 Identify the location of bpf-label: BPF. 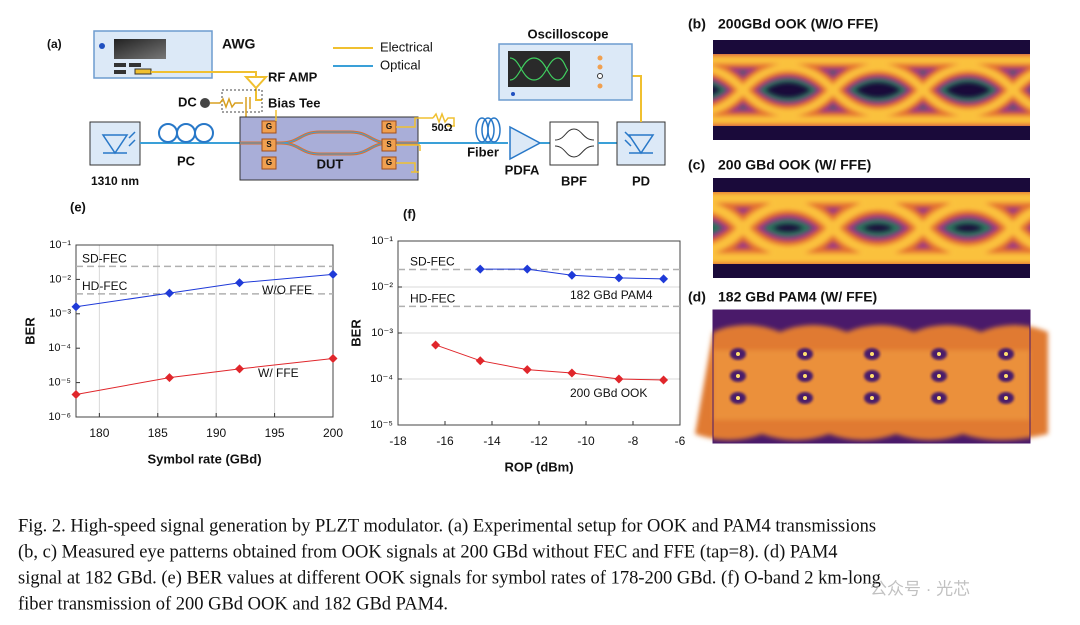
(574, 180).